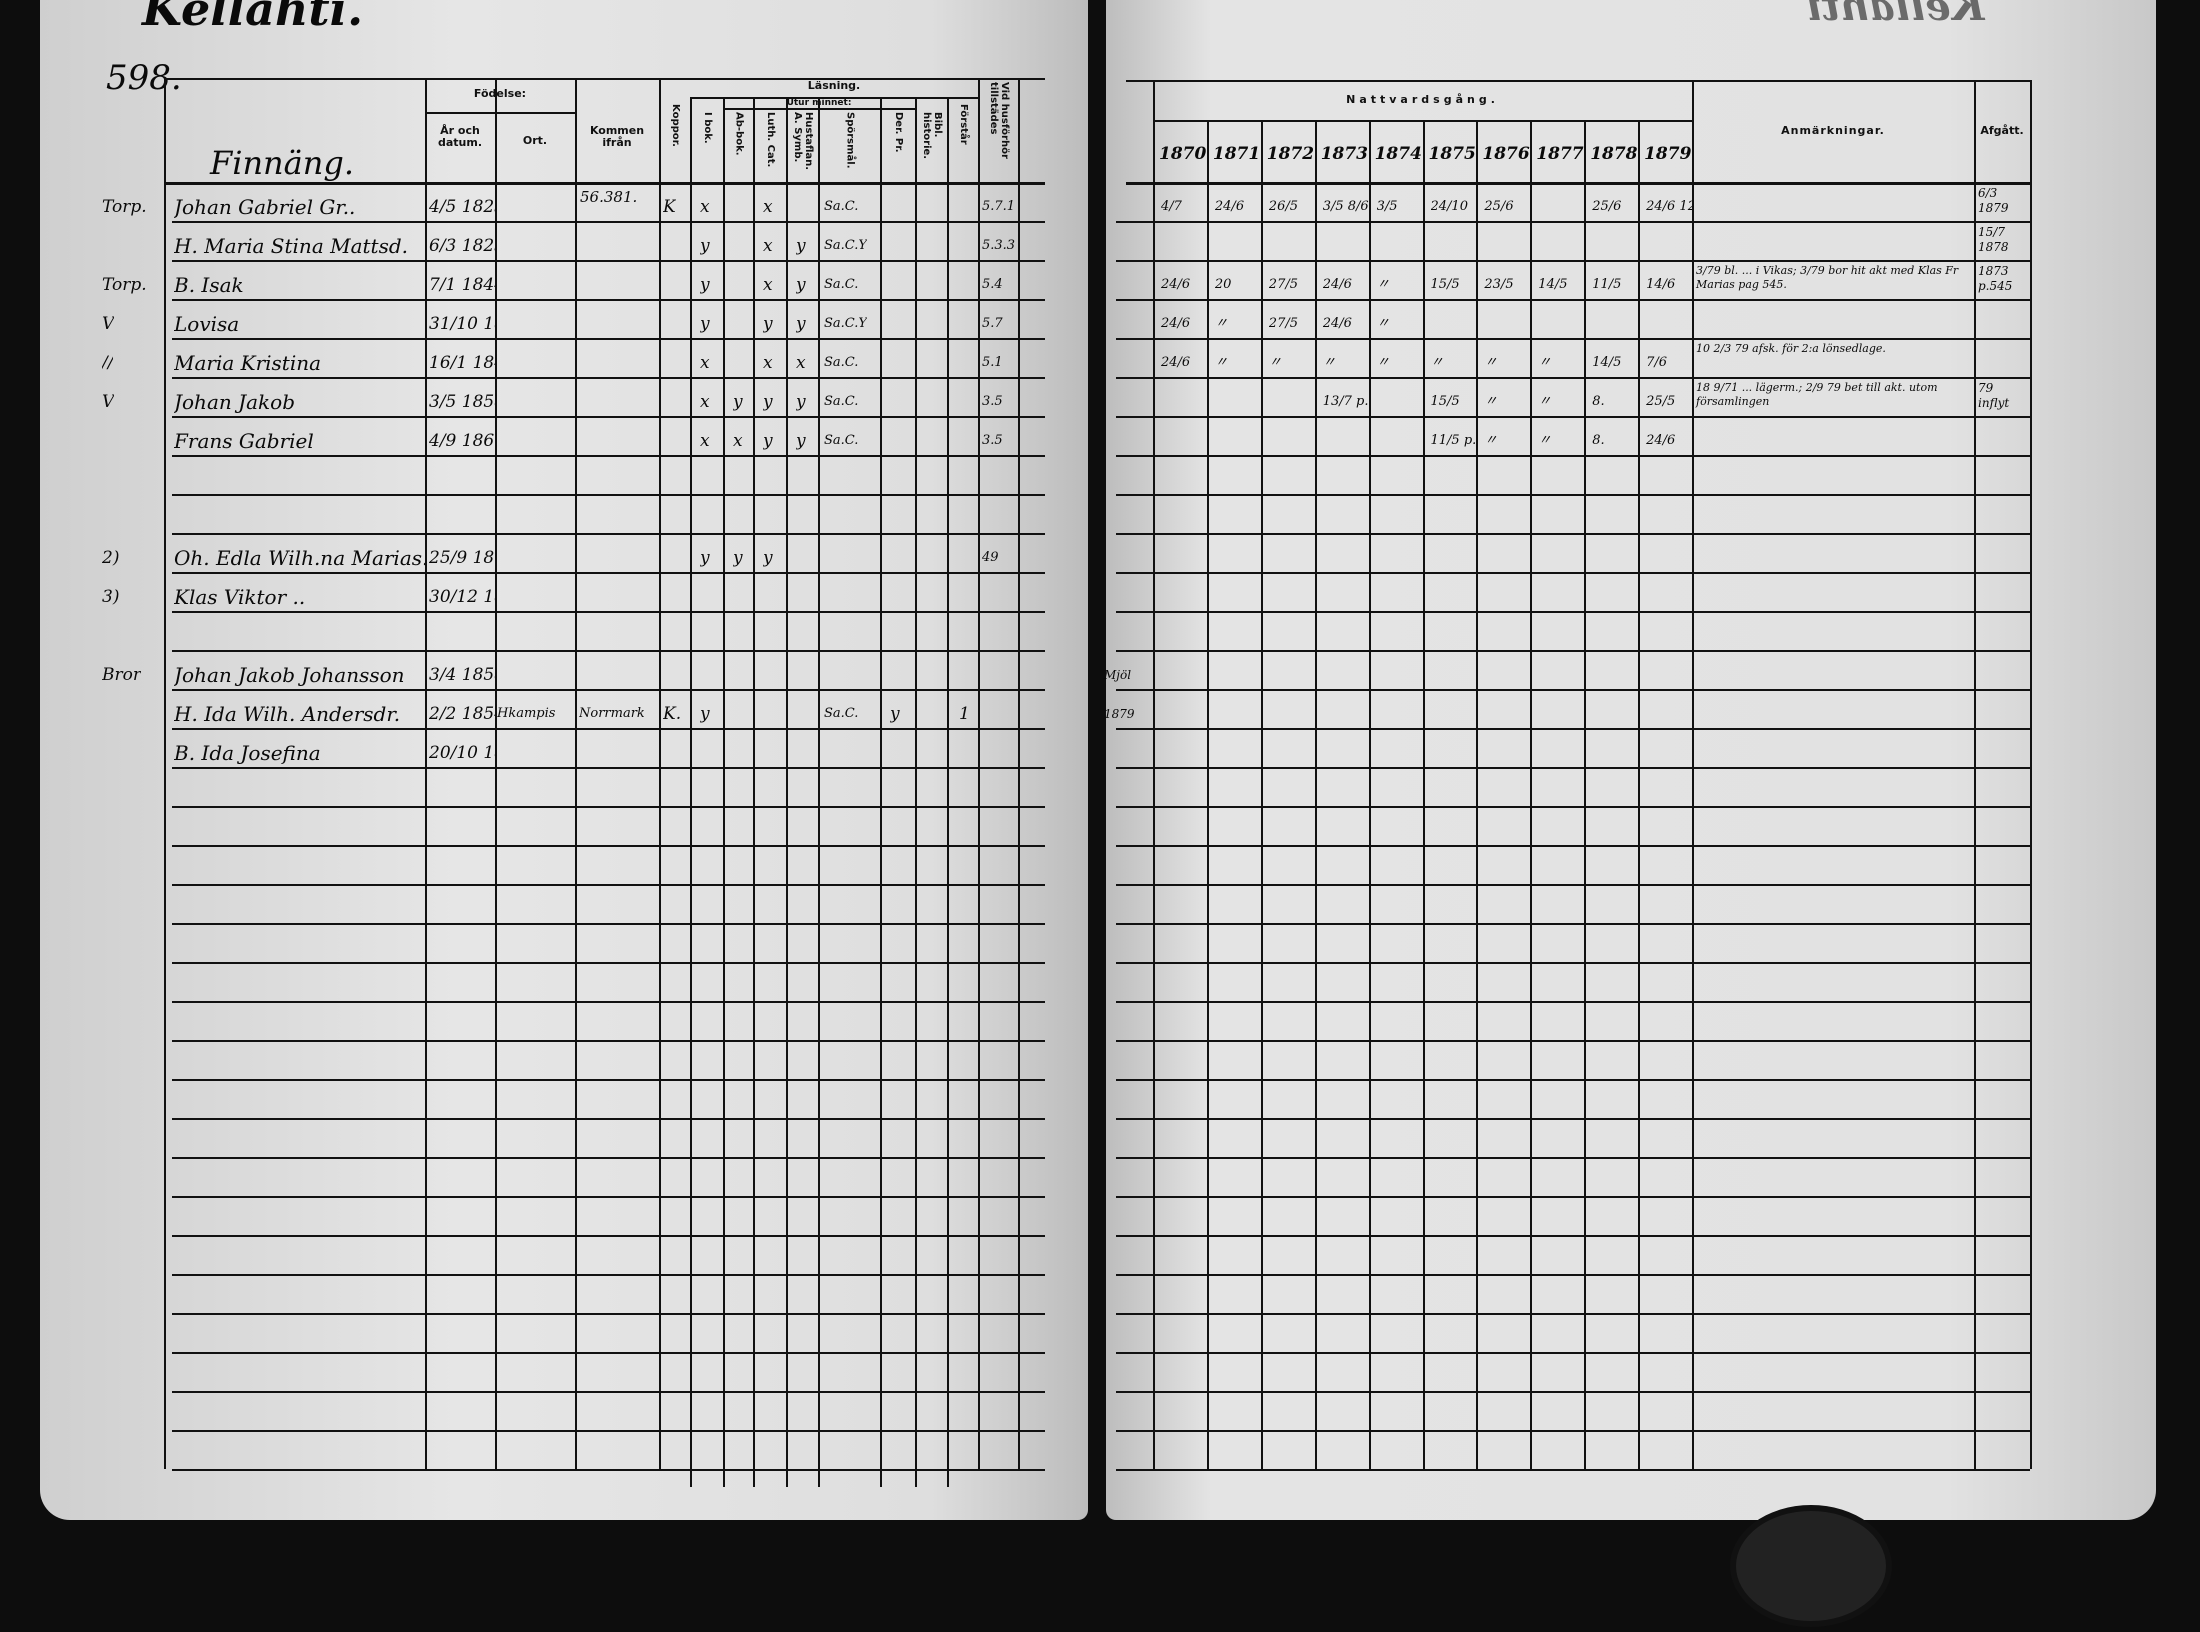  I want to click on margin-note: 1879, so click(1119, 714).